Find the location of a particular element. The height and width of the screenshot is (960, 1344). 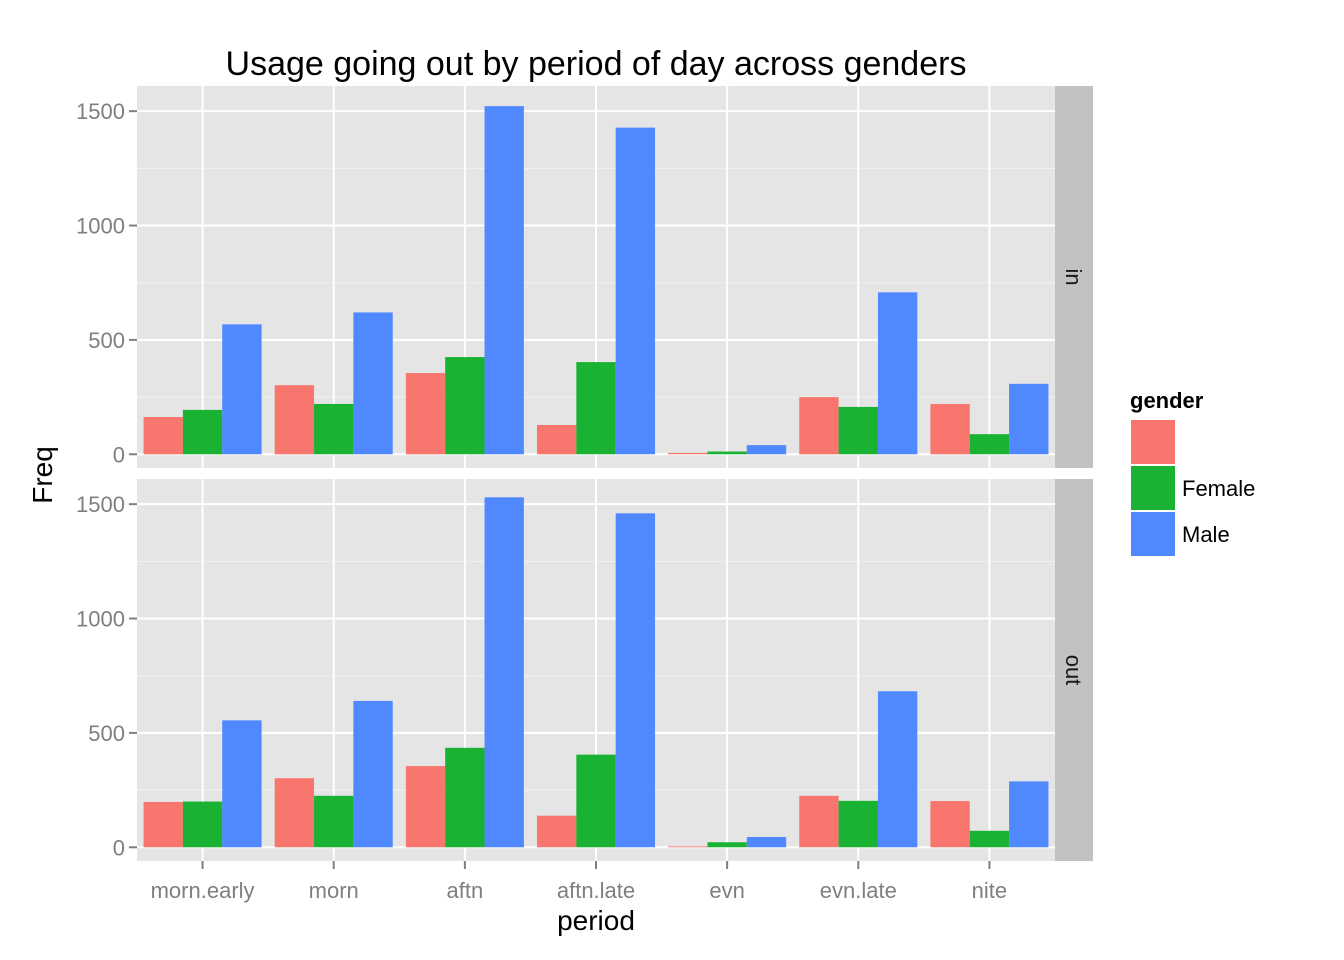

x-axis-title: period is located at coordinates (596, 920).